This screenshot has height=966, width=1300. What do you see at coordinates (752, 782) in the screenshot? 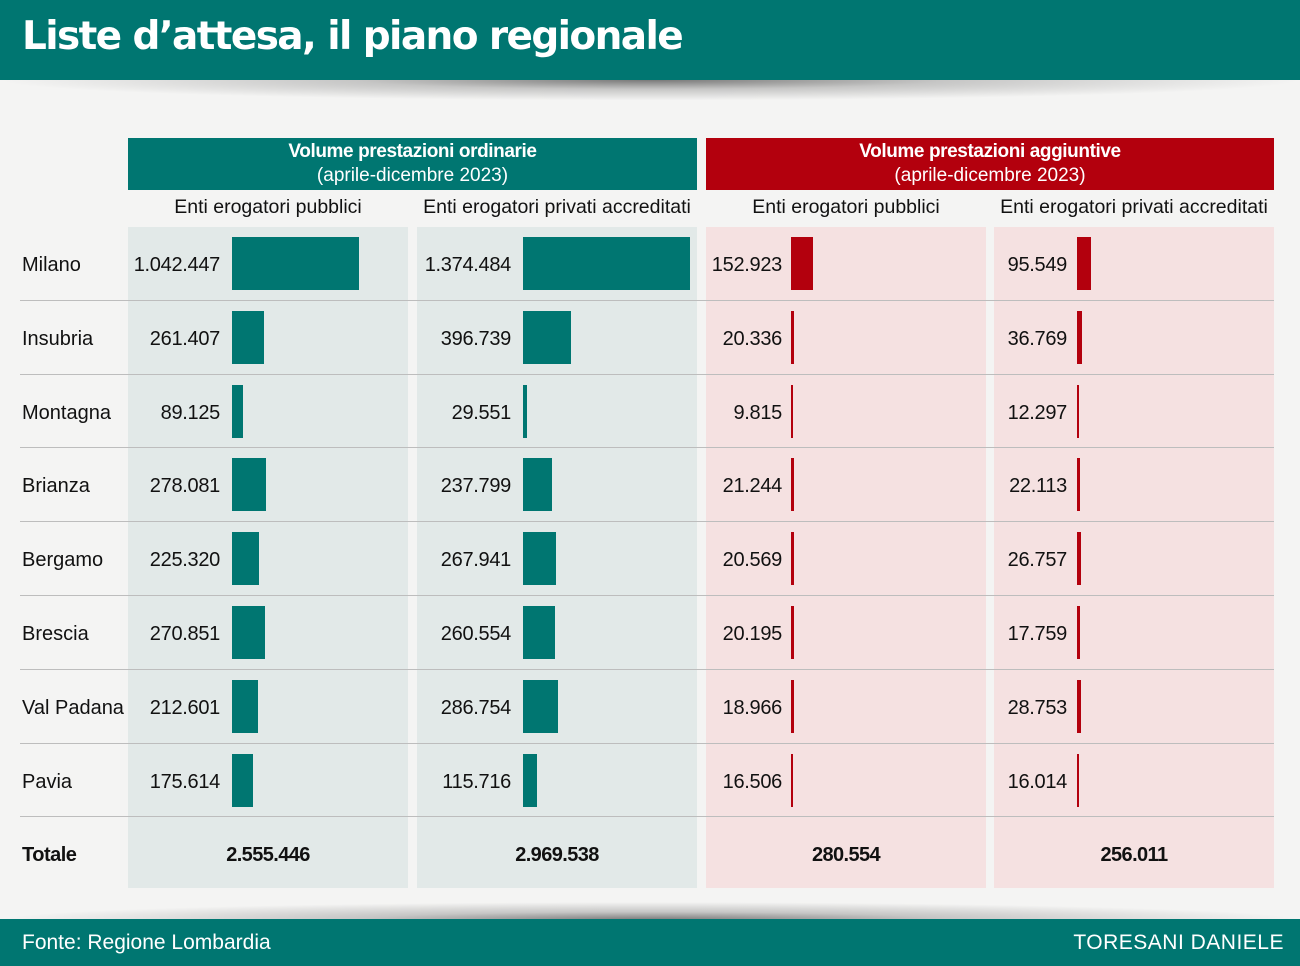
I see `data-label: 16.506` at bounding box center [752, 782].